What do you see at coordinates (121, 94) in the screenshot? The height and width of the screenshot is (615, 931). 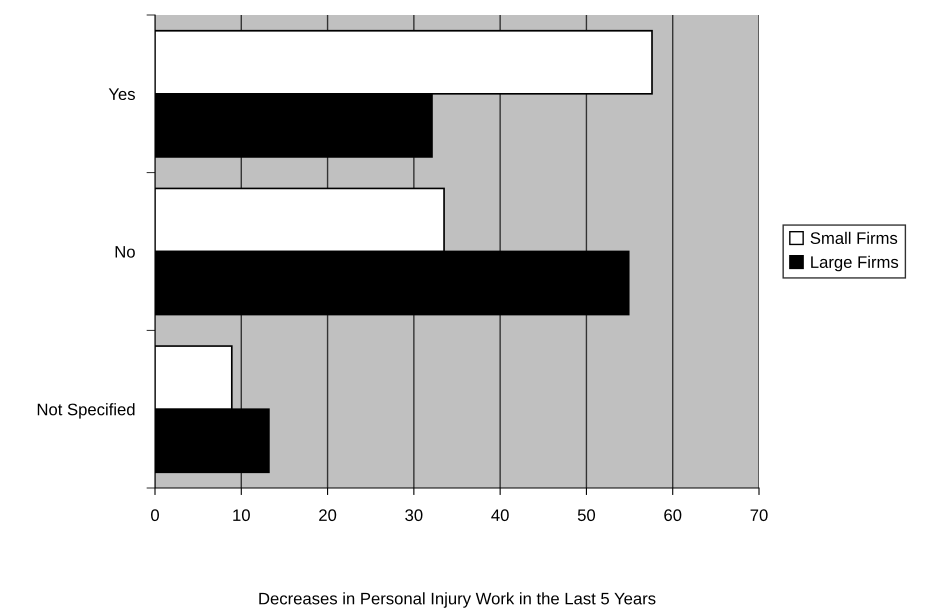 I see `y-tick-label: Yes` at bounding box center [121, 94].